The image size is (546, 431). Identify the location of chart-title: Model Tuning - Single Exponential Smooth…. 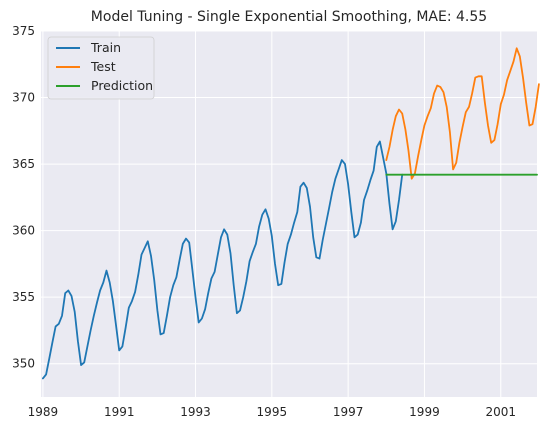
(289, 17).